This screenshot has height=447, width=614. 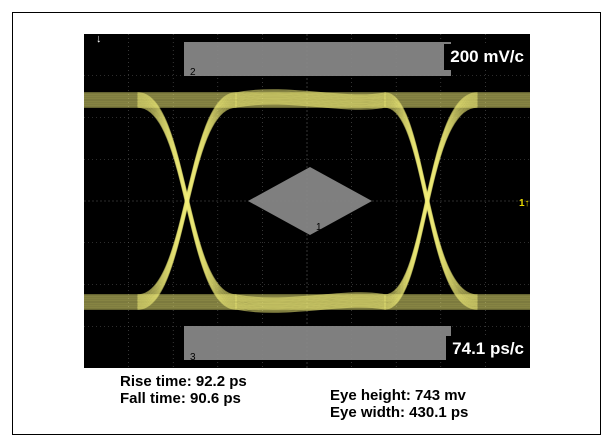 I want to click on eye-height-label: Eye height: 743 mv, so click(x=398, y=395).